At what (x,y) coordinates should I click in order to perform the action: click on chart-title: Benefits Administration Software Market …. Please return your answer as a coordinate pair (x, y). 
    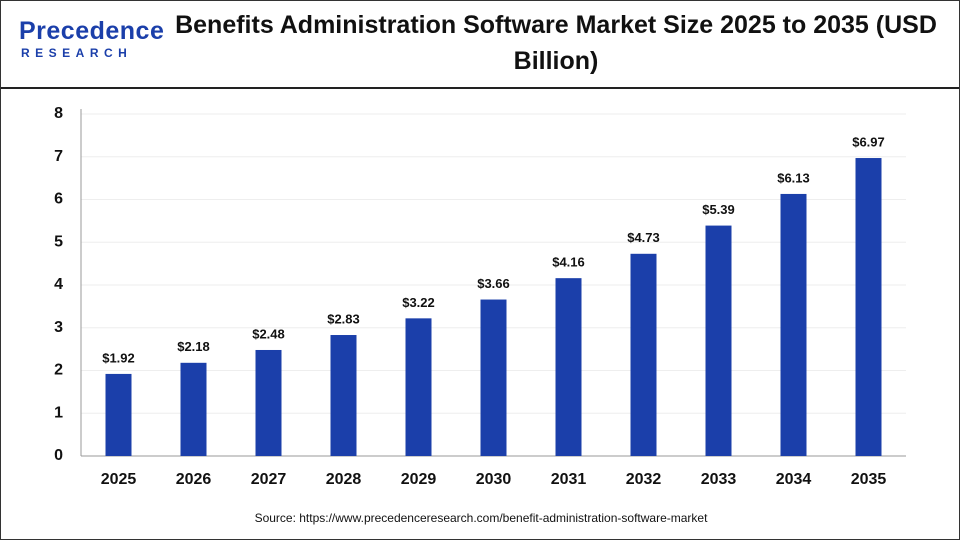
    Looking at the image, I should click on (556, 43).